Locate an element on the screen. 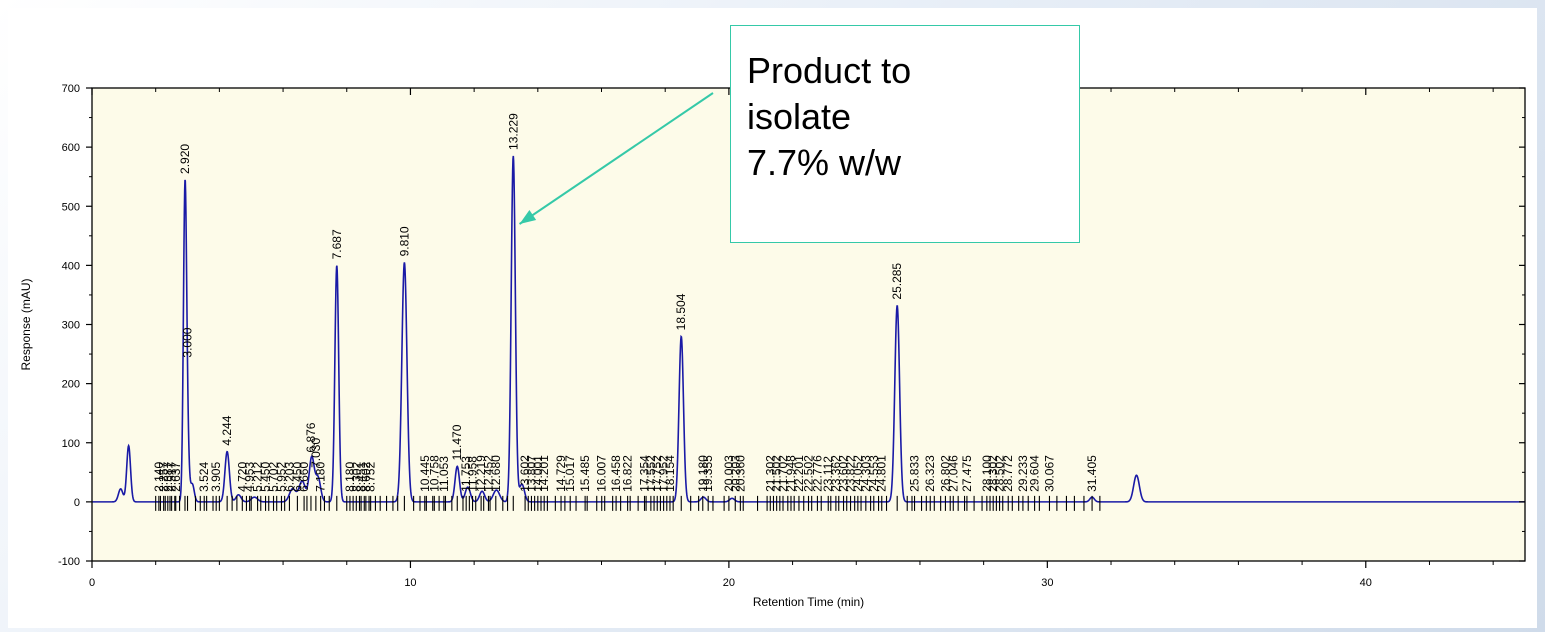  peak-label-32: 11.470 is located at coordinates (457, 442).